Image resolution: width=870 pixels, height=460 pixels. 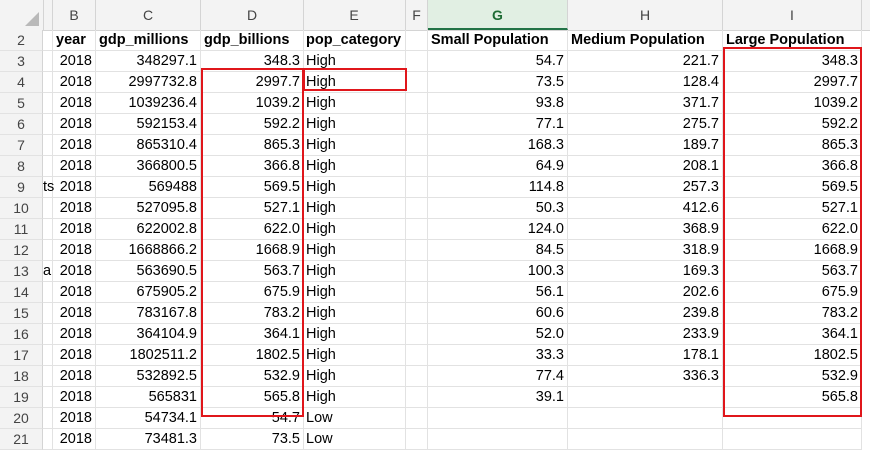 I want to click on cell-small-population: 64.9, so click(x=498, y=166).